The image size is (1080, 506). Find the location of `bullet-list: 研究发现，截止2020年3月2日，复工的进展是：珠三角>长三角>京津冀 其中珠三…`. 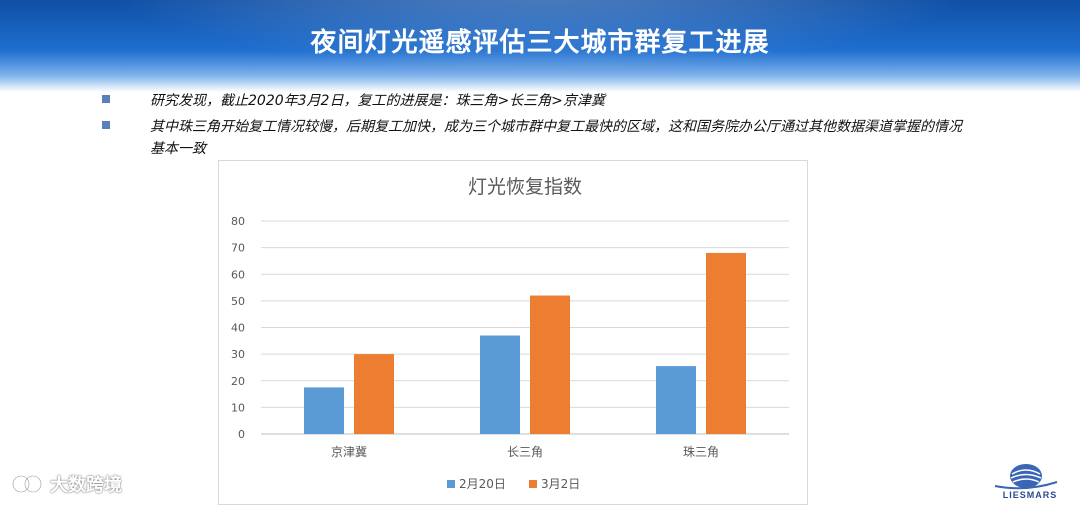

bullet-list: 研究发现，截止2020年3月2日，复工的进展是：珠三角>长三角>京津冀 其中珠三… is located at coordinates (532, 127).